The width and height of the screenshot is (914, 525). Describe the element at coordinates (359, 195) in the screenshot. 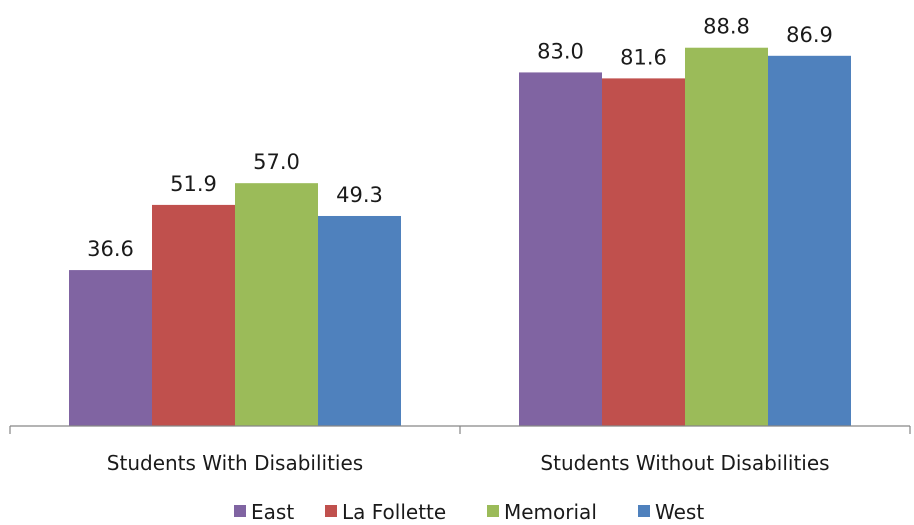

I see `data-label-west-students-with-disabilities: 49.3` at that location.